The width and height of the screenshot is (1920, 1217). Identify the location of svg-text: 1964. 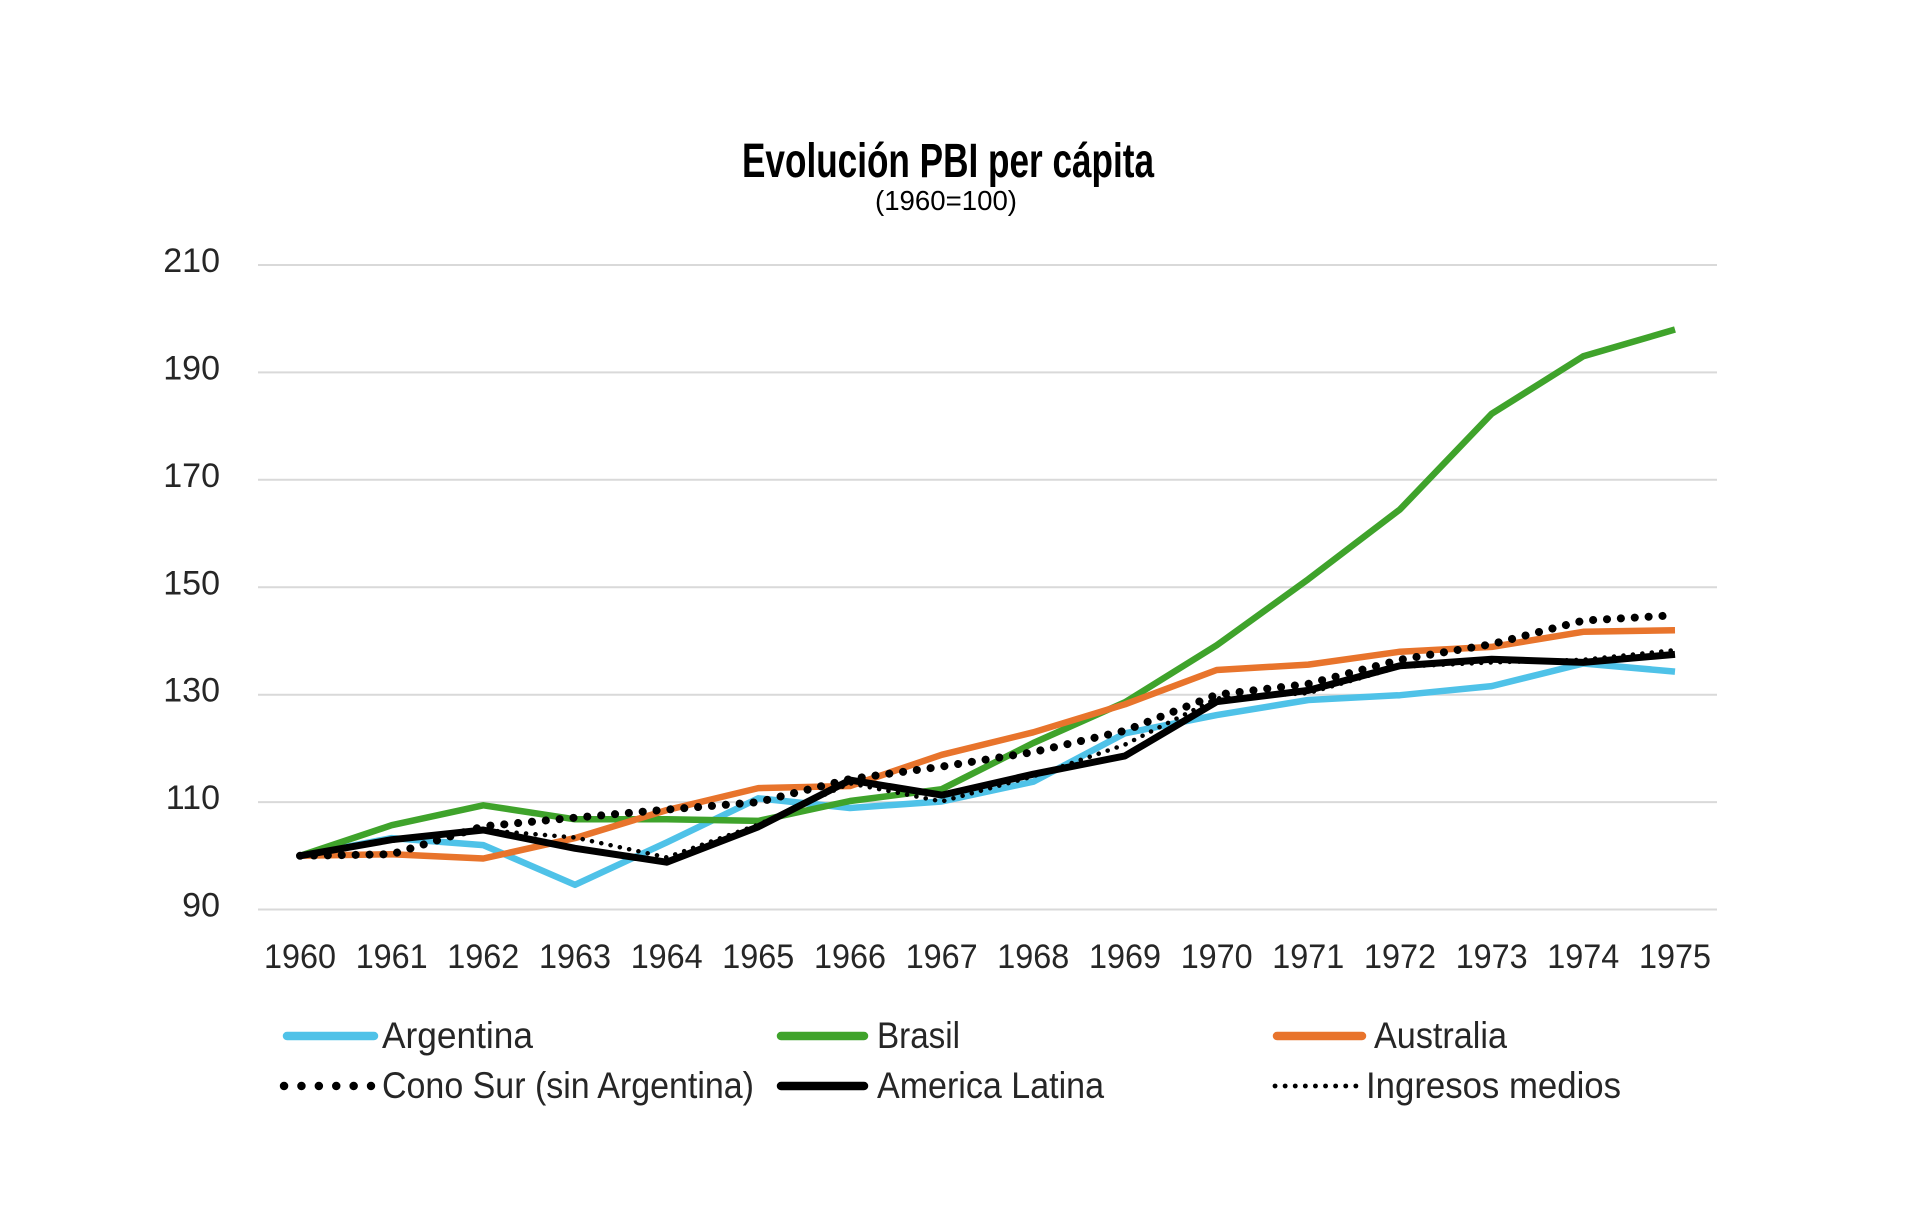
(667, 957).